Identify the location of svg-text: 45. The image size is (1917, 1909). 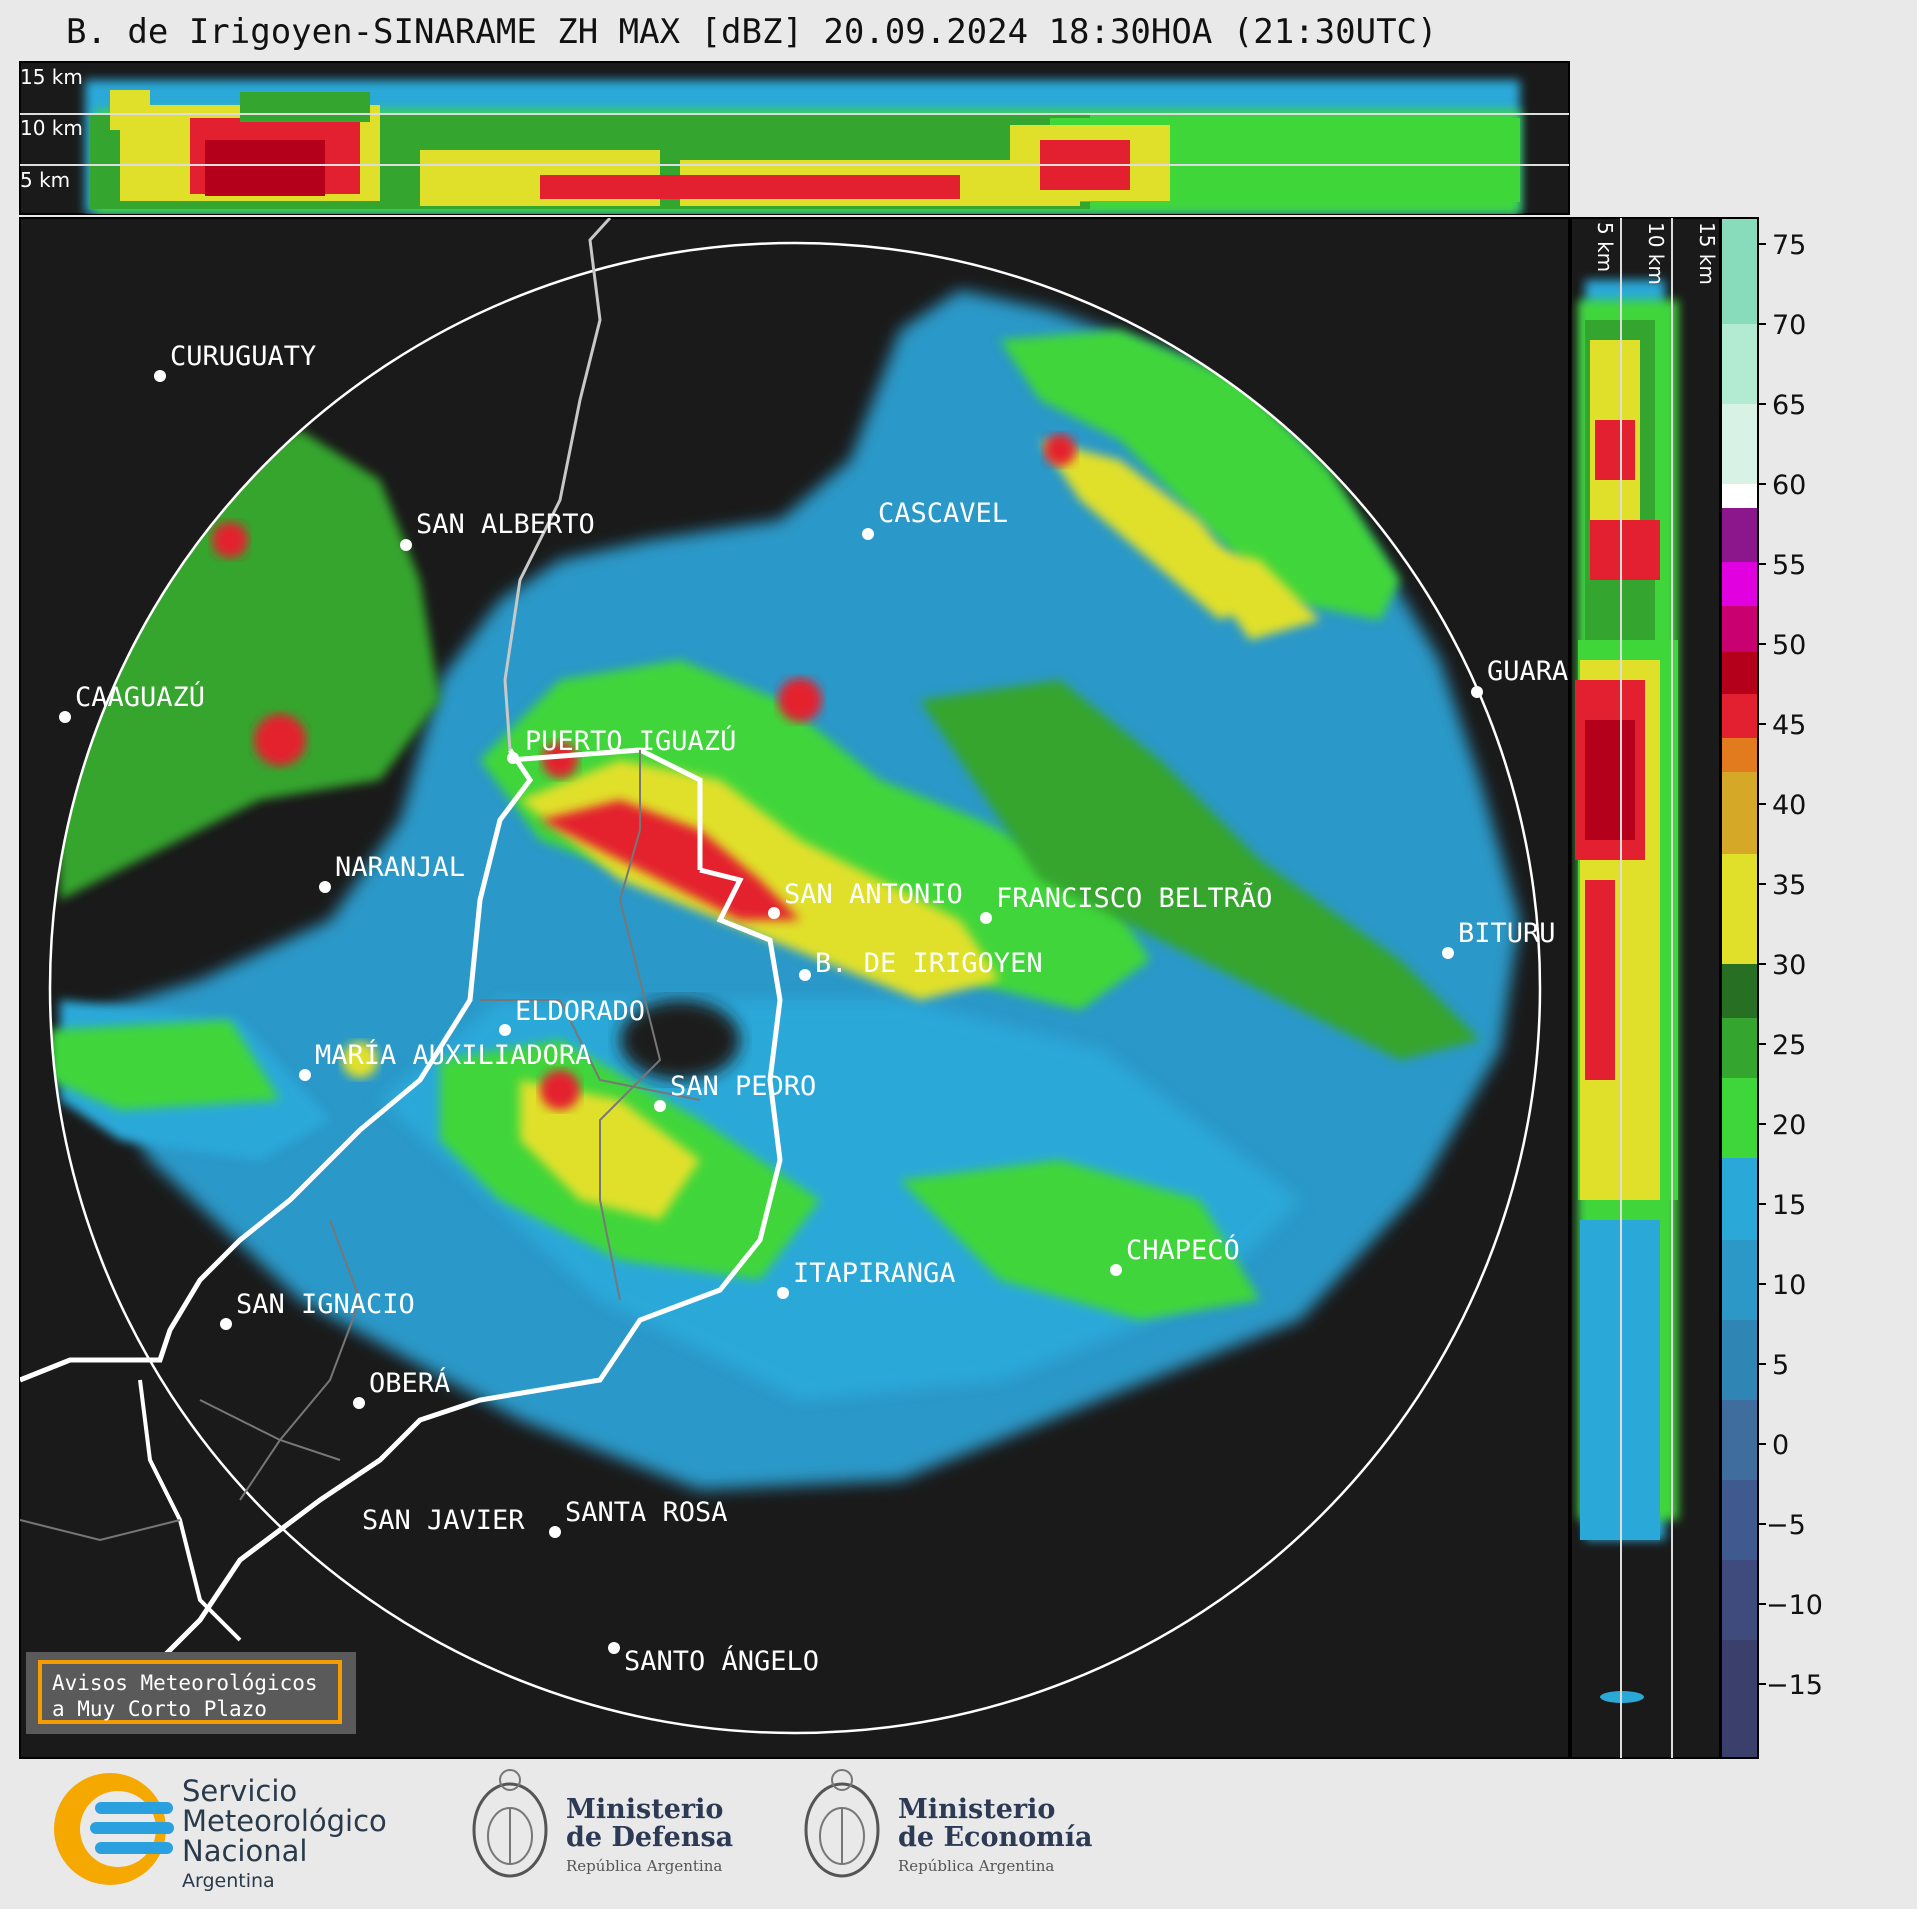
(1789, 725).